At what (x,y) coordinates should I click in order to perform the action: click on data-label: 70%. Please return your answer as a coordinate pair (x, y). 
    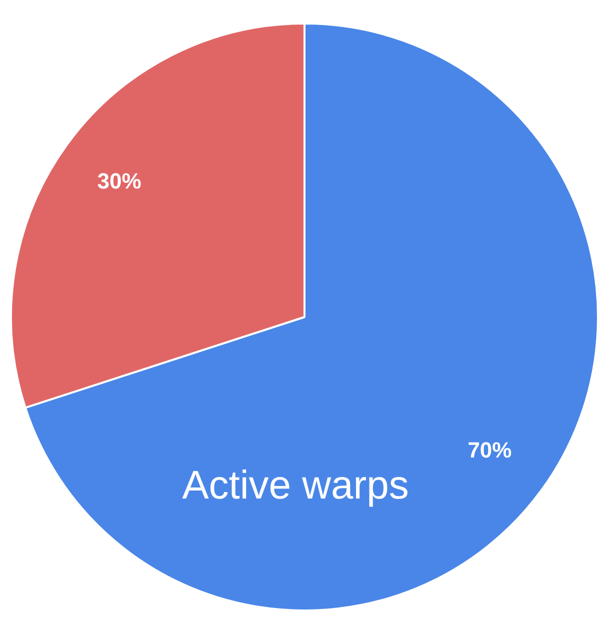
    Looking at the image, I should click on (490, 450).